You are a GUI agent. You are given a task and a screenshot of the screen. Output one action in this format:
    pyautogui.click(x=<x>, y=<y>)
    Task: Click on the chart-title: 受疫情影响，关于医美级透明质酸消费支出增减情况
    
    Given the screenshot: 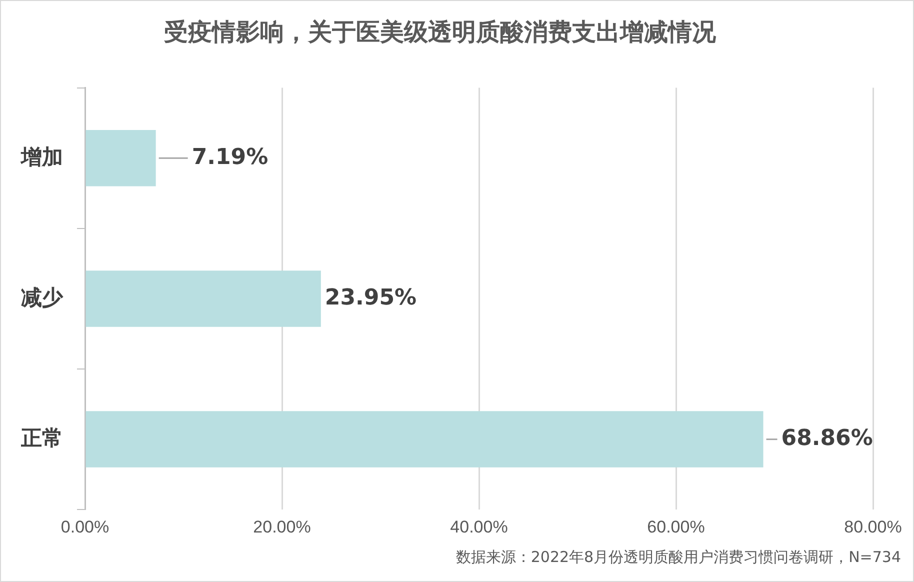 What is the action you would take?
    pyautogui.click(x=440, y=32)
    